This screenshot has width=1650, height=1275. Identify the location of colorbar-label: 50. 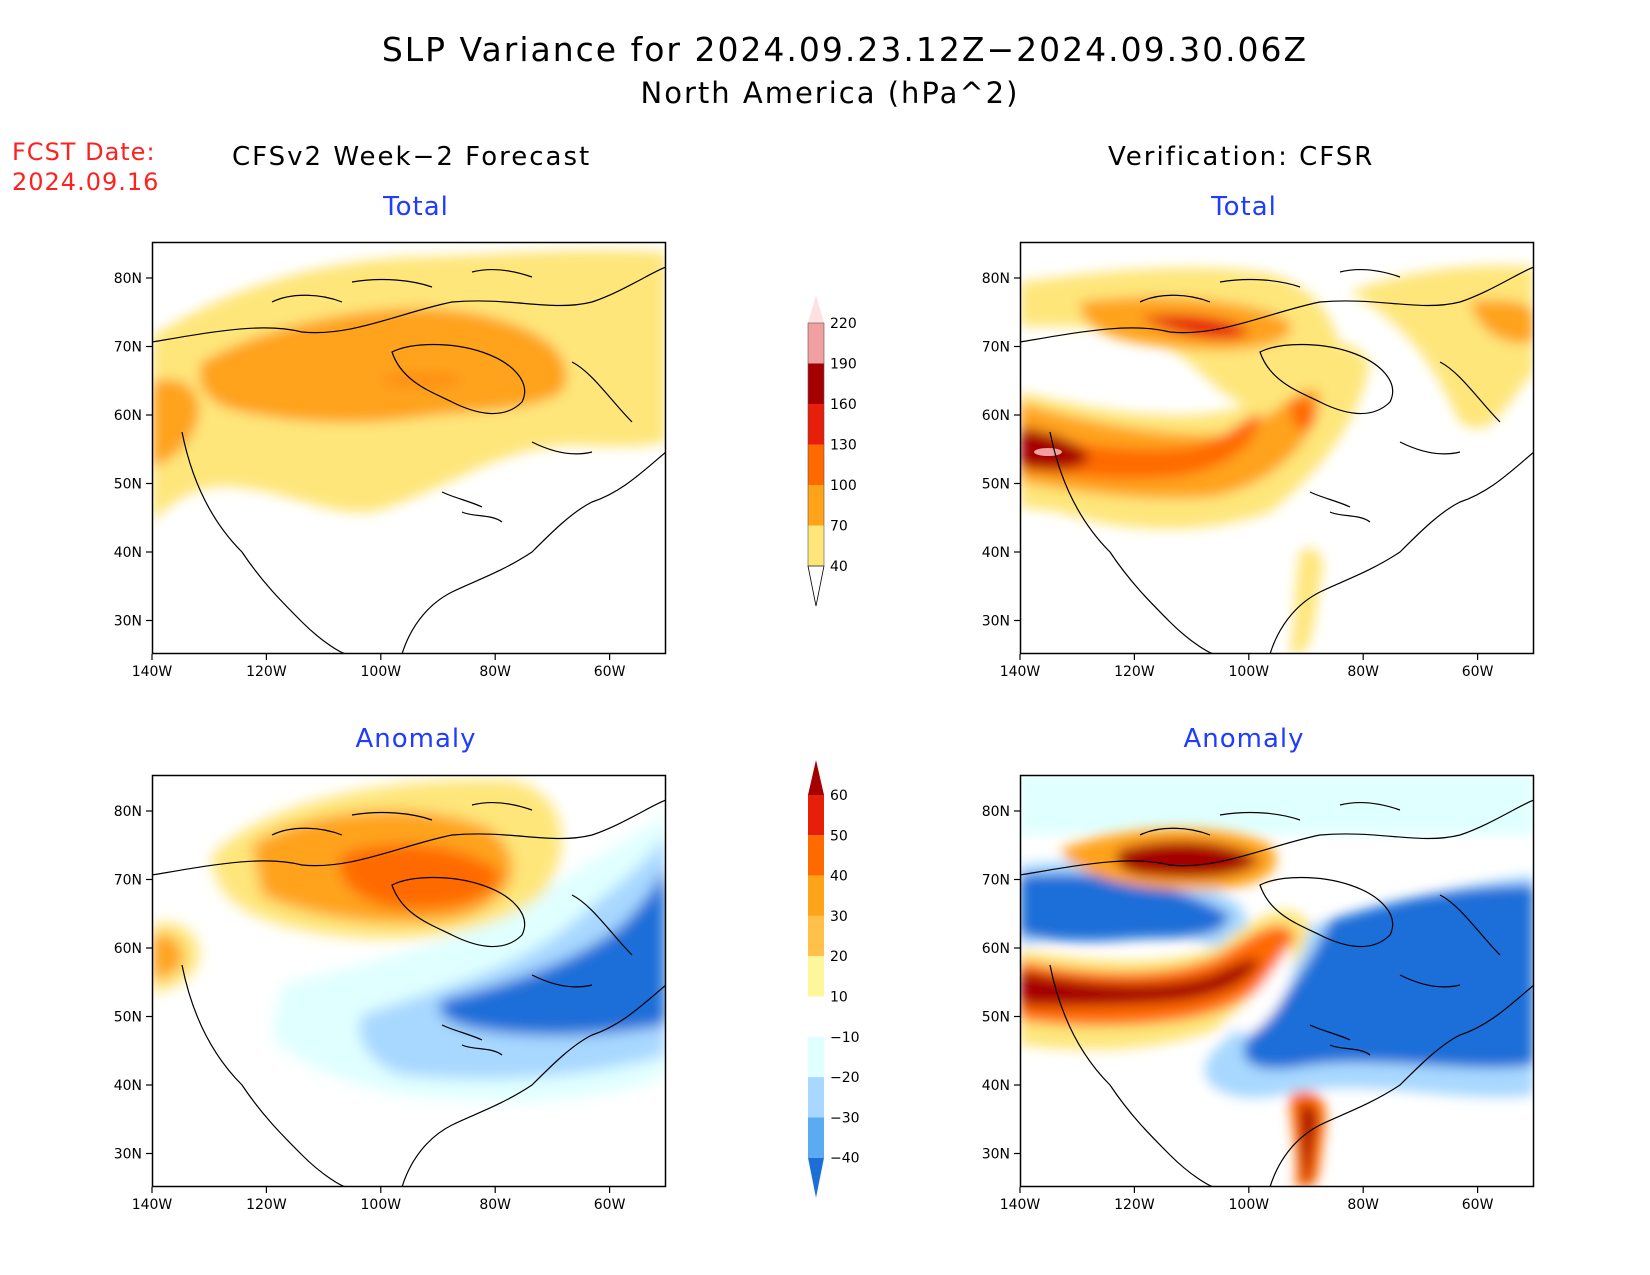
(839, 836).